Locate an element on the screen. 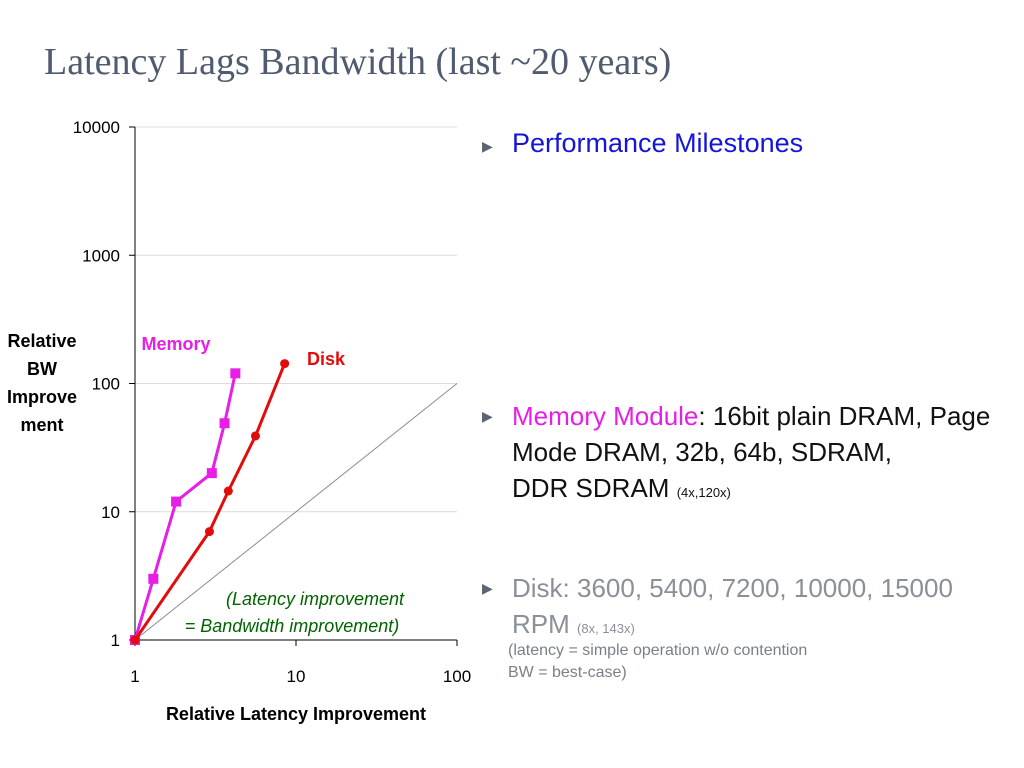 The image size is (1024, 768). y-tick-label: 10 is located at coordinates (110, 512).